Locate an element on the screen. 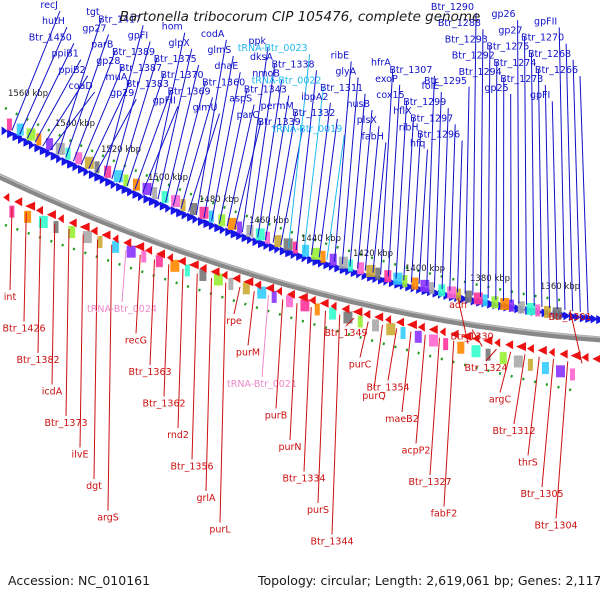  forward-gene-label: folE is located at coordinates (431, 86).